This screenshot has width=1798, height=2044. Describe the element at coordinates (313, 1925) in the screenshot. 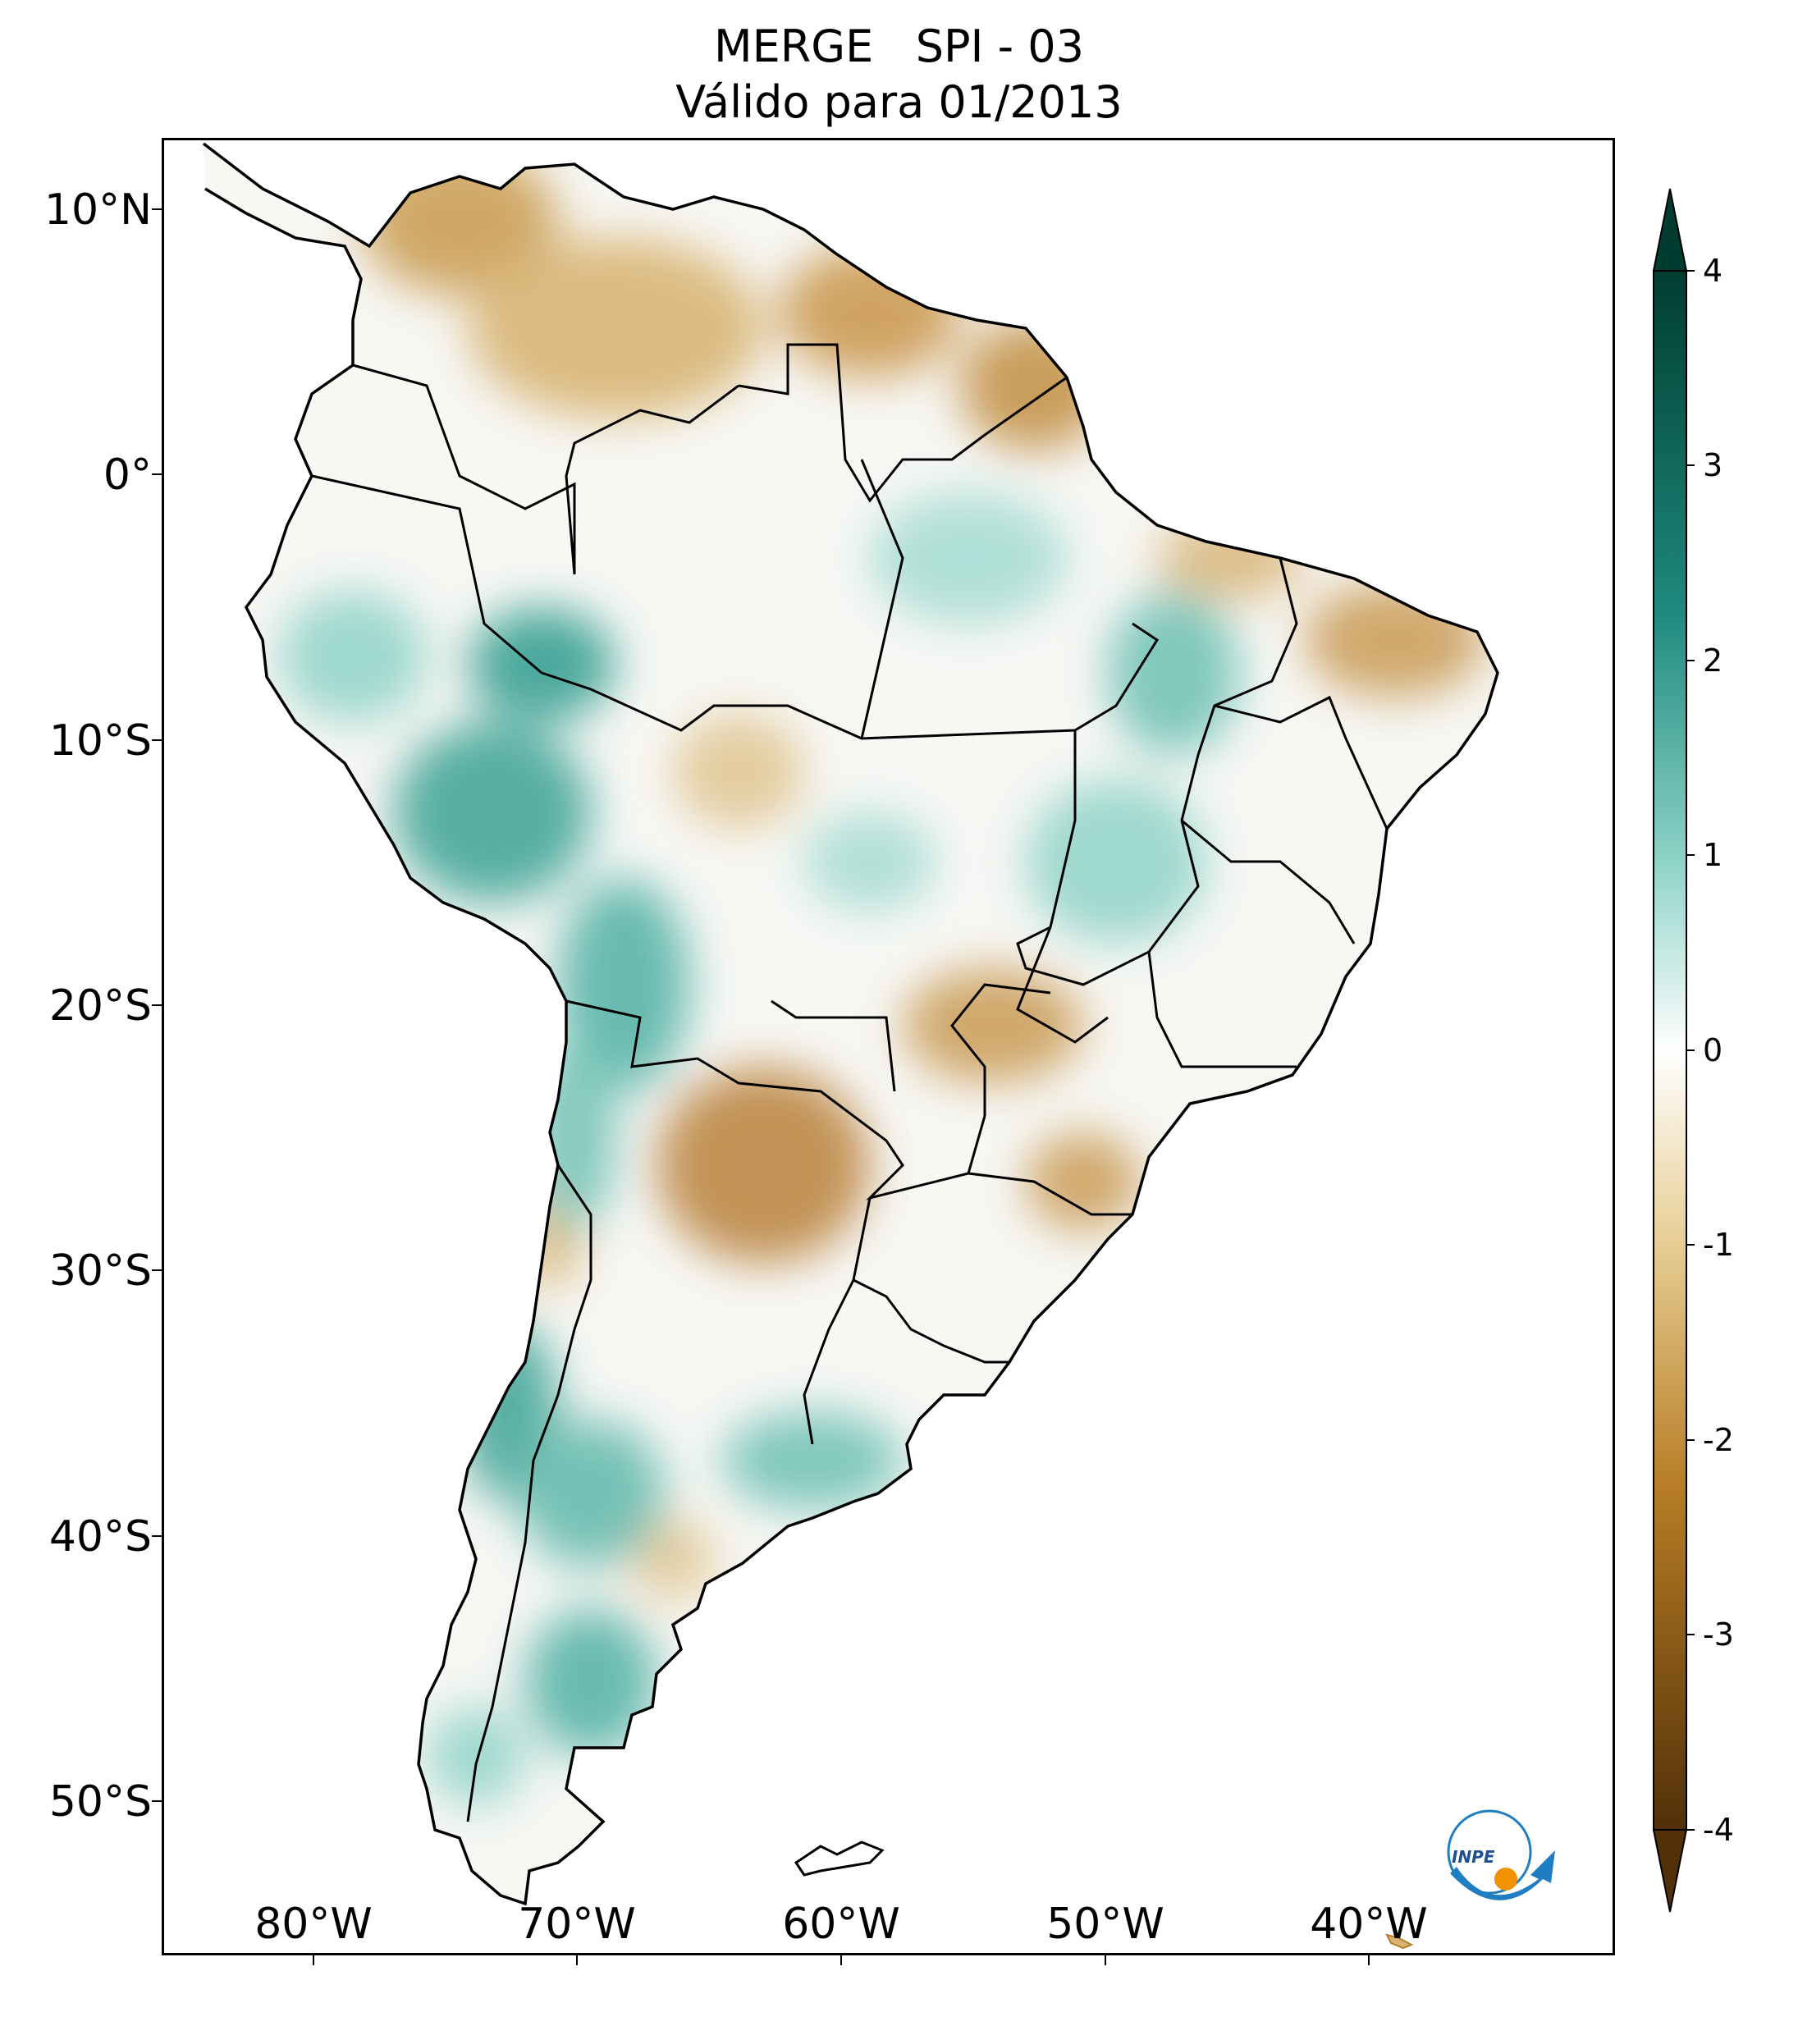

I see `lon-label-80w: 80°W` at that location.